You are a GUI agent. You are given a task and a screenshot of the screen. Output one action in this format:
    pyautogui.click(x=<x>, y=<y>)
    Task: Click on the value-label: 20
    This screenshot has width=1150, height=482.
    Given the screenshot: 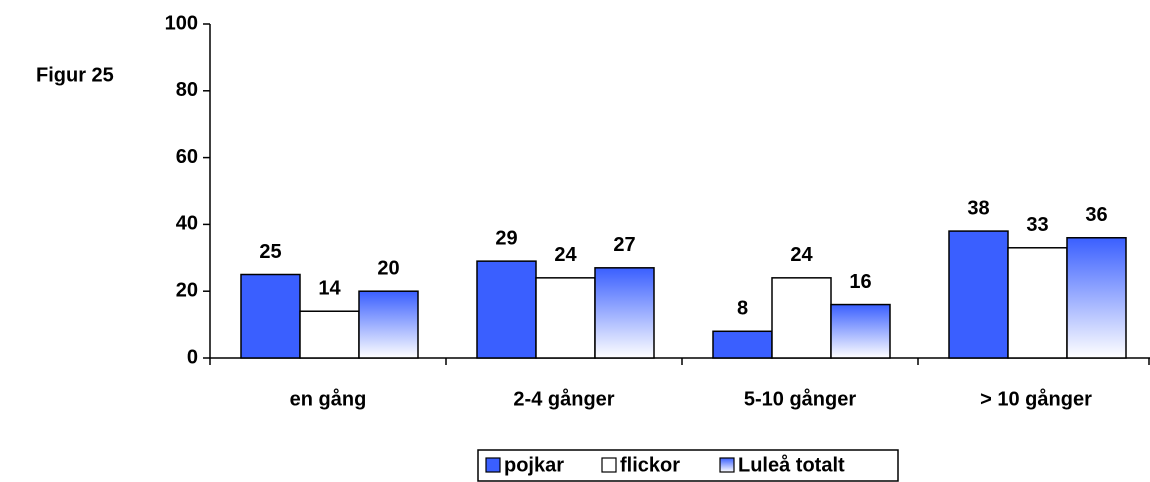 What is the action you would take?
    pyautogui.click(x=388, y=268)
    